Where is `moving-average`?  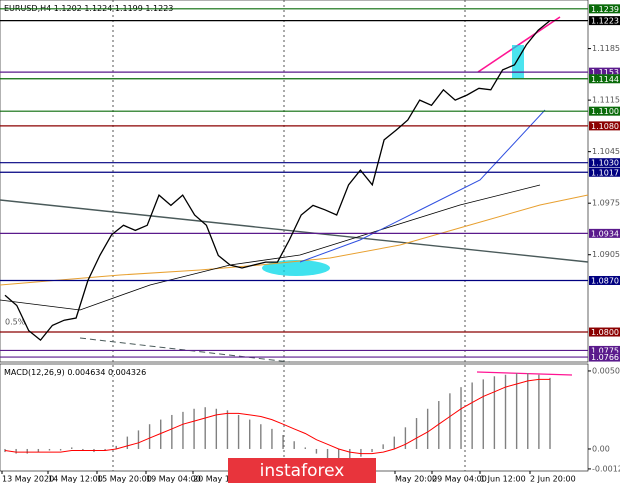
moving-average is located at coordinates (422, 186).